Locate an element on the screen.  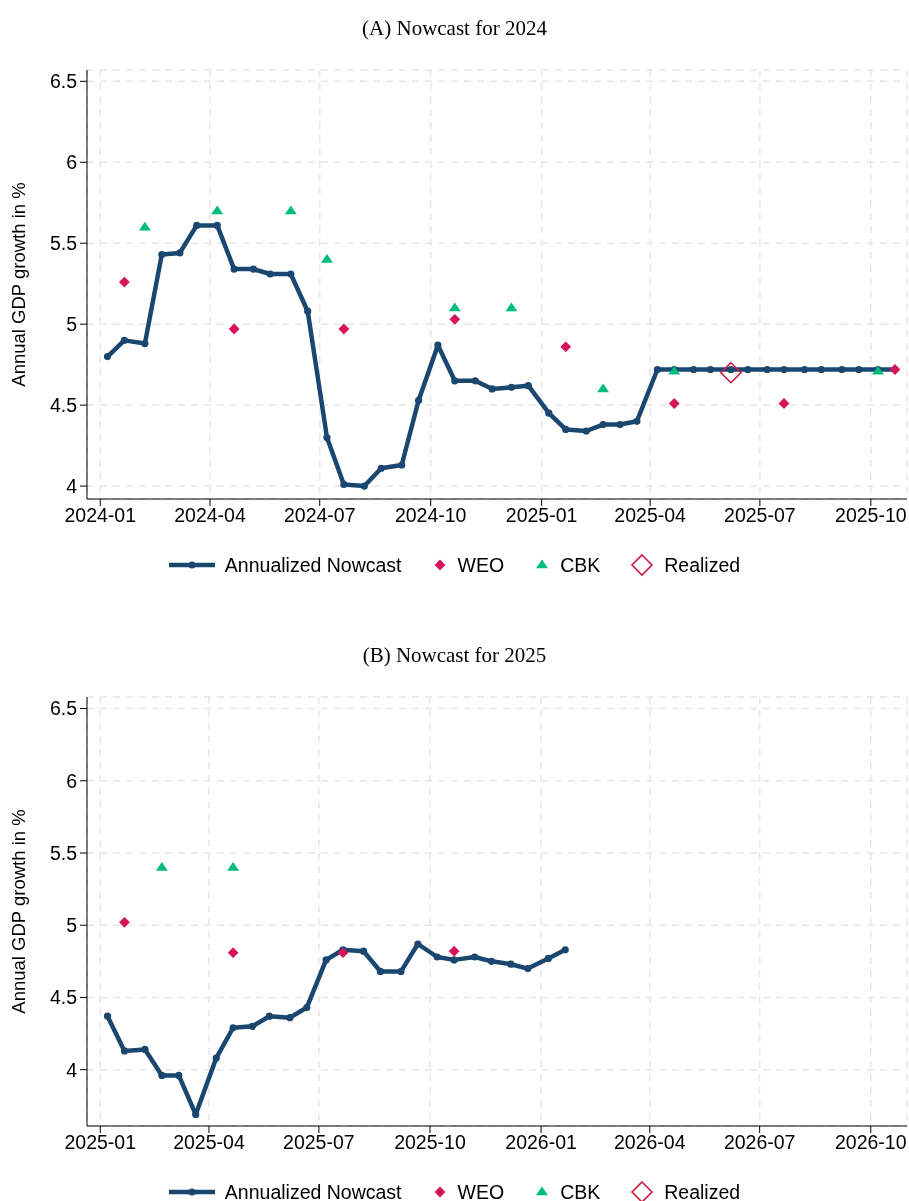
x-tick-label: 2026-01 is located at coordinates (541, 1141).